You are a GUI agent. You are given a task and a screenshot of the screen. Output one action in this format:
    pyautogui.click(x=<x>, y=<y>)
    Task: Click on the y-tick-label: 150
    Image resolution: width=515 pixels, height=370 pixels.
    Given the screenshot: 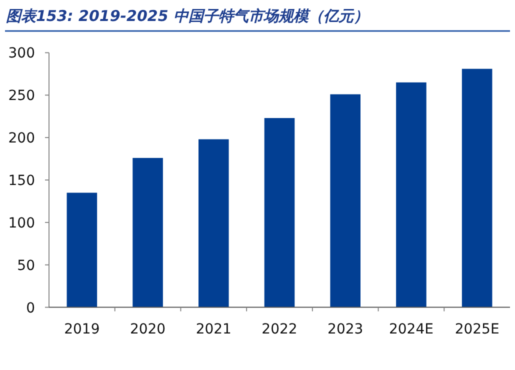 What is the action you would take?
    pyautogui.click(x=21, y=181)
    